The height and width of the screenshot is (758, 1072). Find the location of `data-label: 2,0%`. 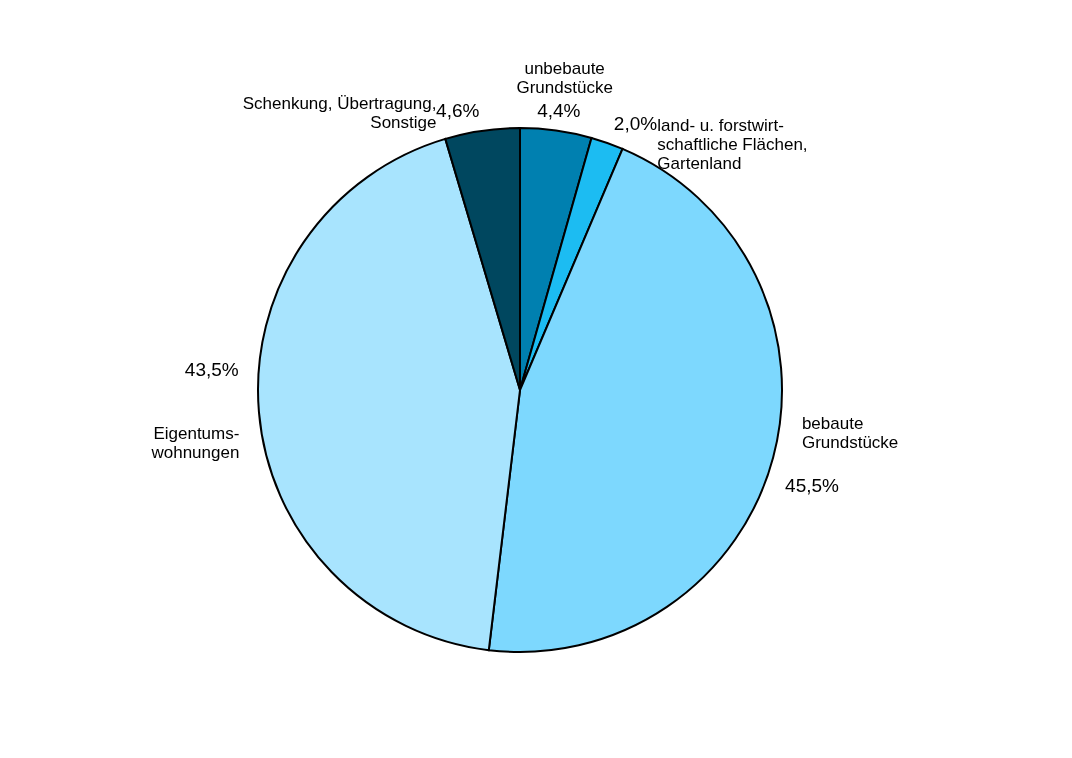

data-label: 2,0% is located at coordinates (635, 124).